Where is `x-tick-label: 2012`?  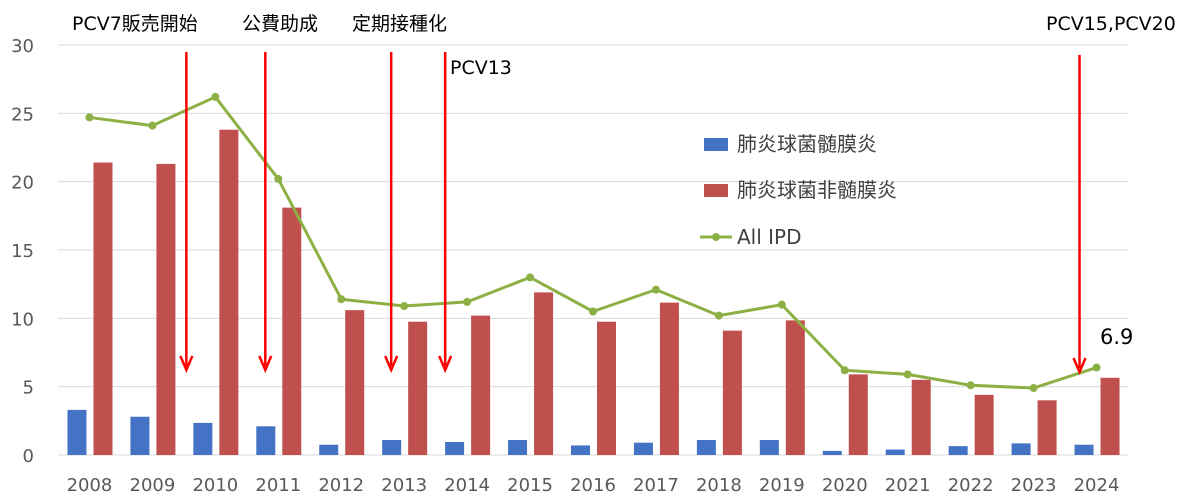 x-tick-label: 2012 is located at coordinates (341, 485).